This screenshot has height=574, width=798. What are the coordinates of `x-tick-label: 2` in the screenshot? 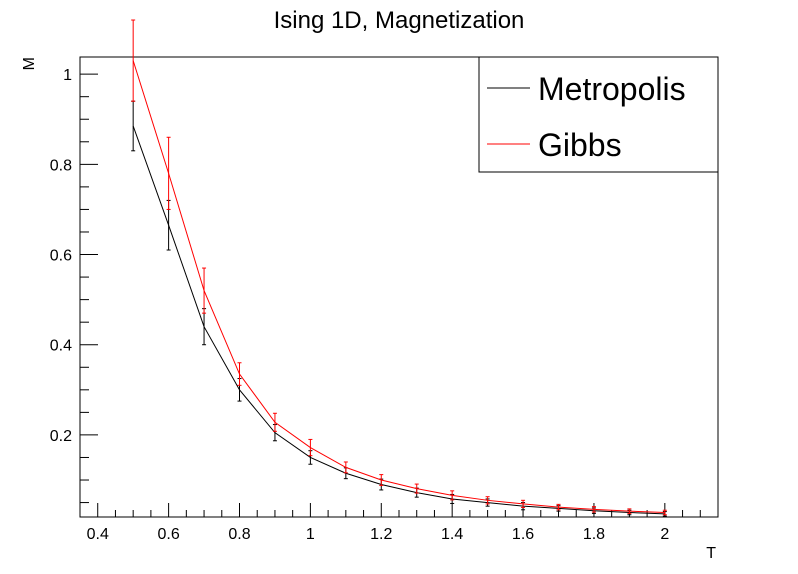 It's located at (664, 534).